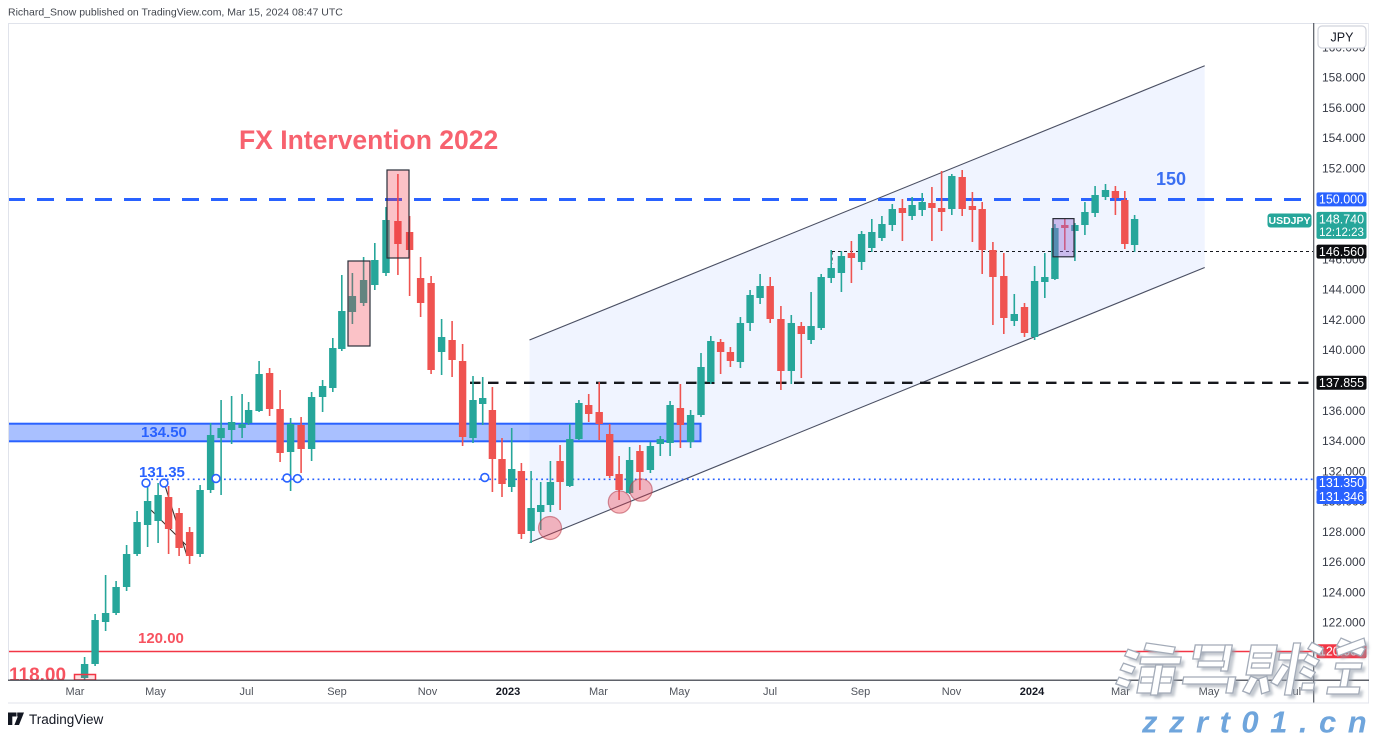 This screenshot has height=734, width=1377. Describe the element at coordinates (1341, 383) in the screenshot. I see `svg-text: 137.855` at that location.